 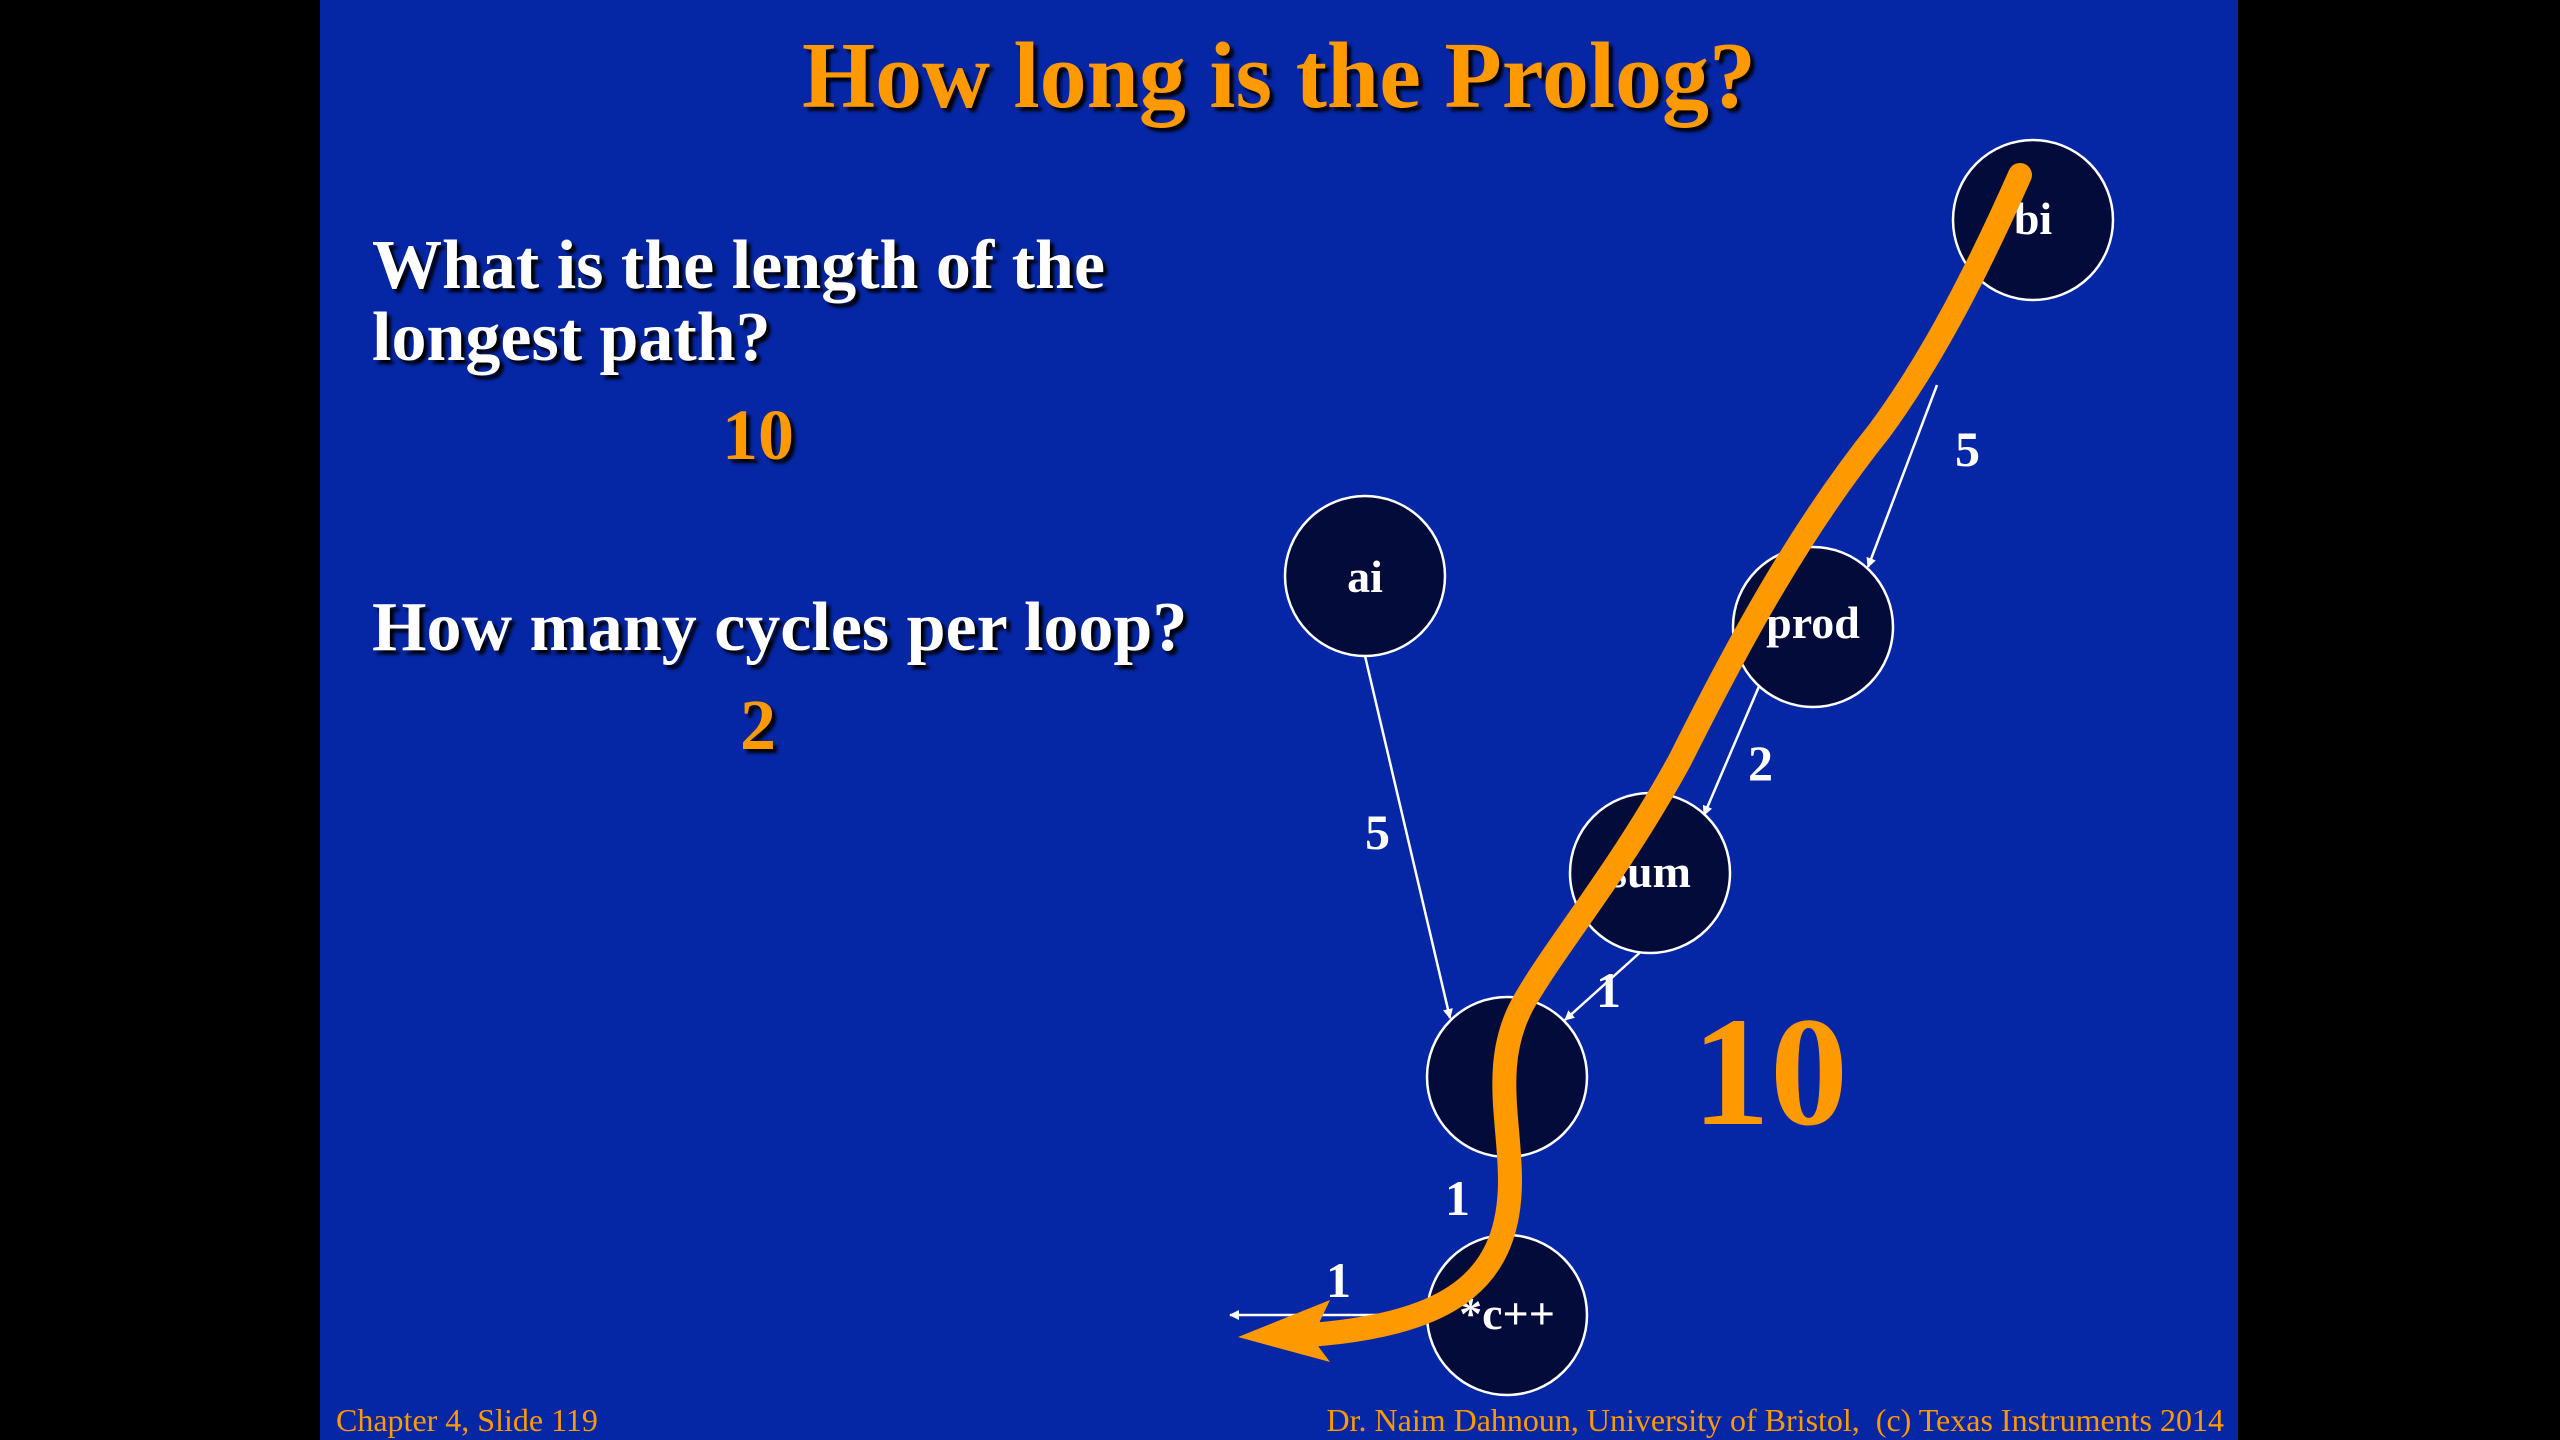 What do you see at coordinates (1338, 1280) in the screenshot?
I see `edge-label-cpp-out: 1` at bounding box center [1338, 1280].